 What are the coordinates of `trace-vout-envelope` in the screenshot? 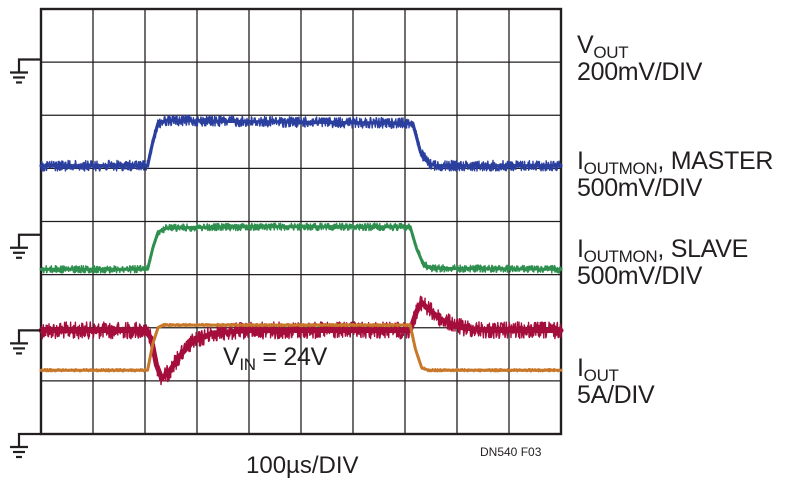 It's located at (301, 340).